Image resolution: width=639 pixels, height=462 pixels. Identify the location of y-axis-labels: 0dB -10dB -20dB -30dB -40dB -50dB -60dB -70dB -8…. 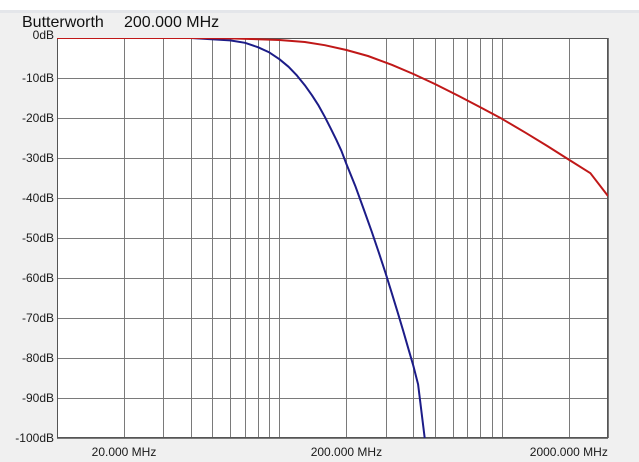
(34, 236).